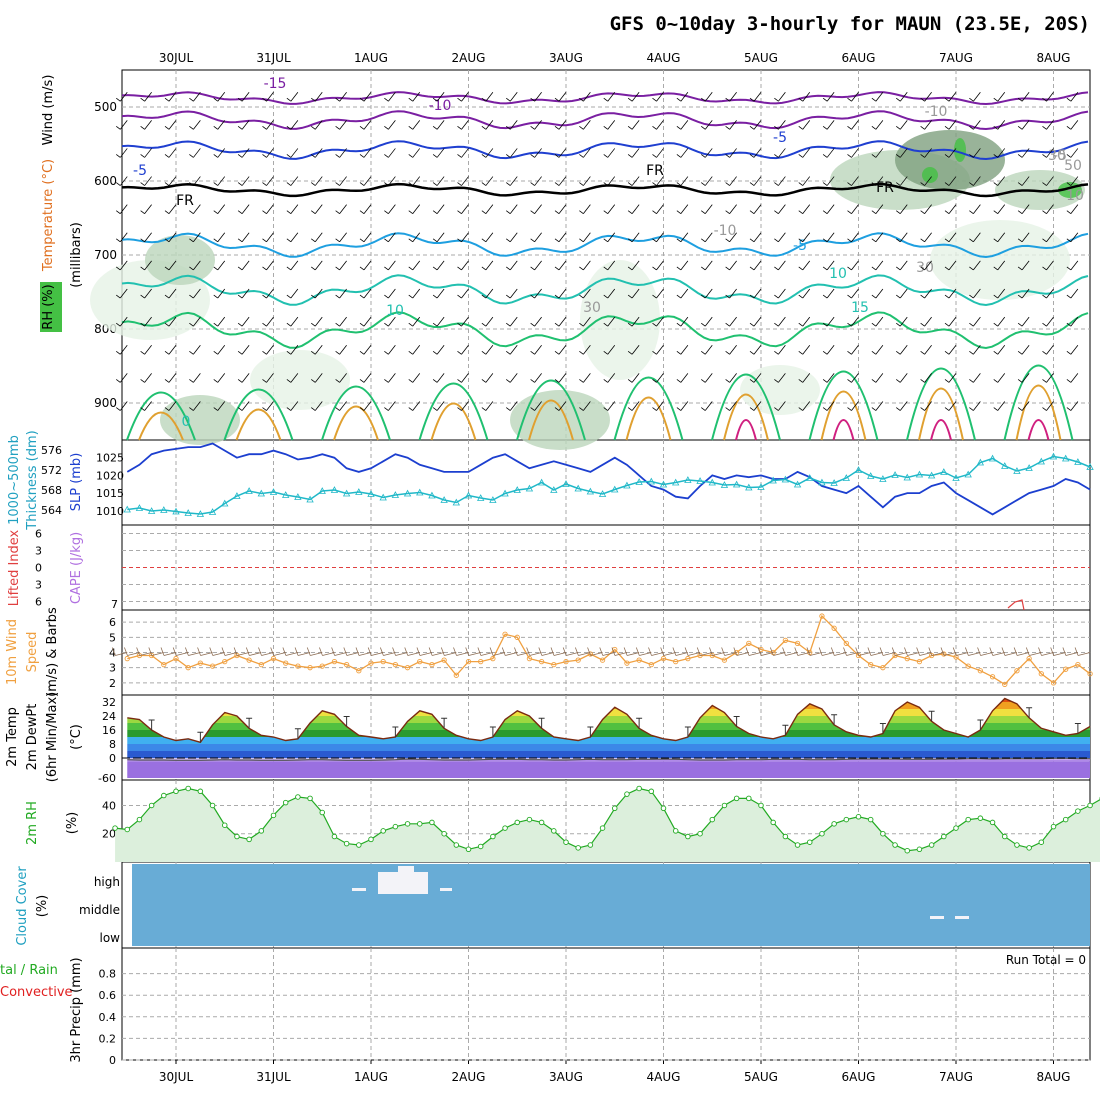 The width and height of the screenshot is (1100, 1100). Describe the element at coordinates (608, 759) in the screenshot. I see `temp-band` at that location.